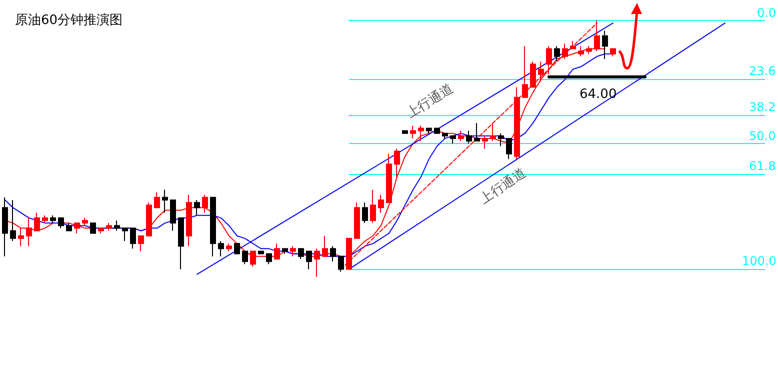  Describe the element at coordinates (766, 13) in the screenshot. I see `annotation: 0.0` at that location.